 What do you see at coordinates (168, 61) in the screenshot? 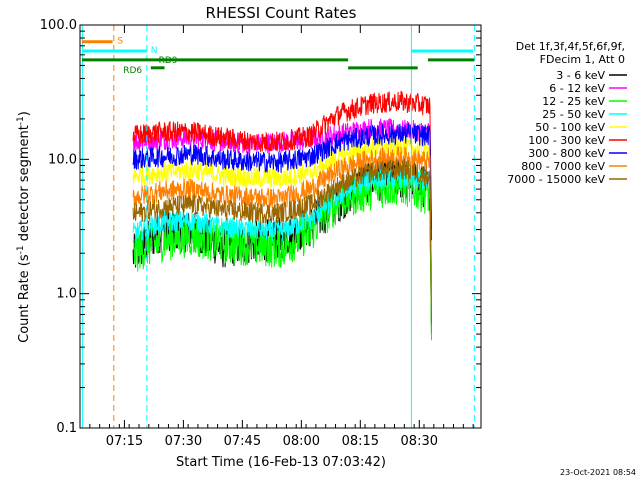
I see `annotation-rd9: RD9` at bounding box center [168, 61].